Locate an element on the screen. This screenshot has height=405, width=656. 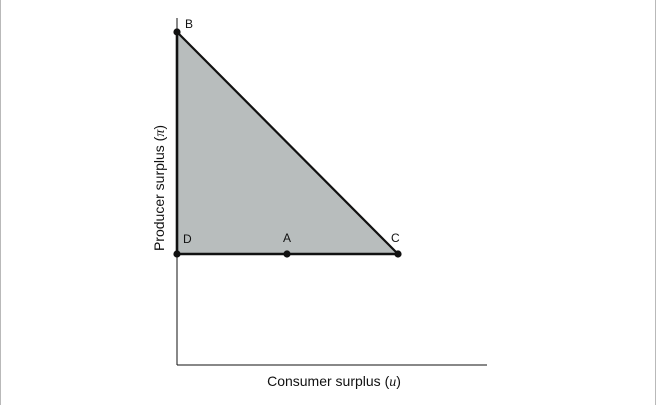
page-left-border is located at coordinates (0, 202).